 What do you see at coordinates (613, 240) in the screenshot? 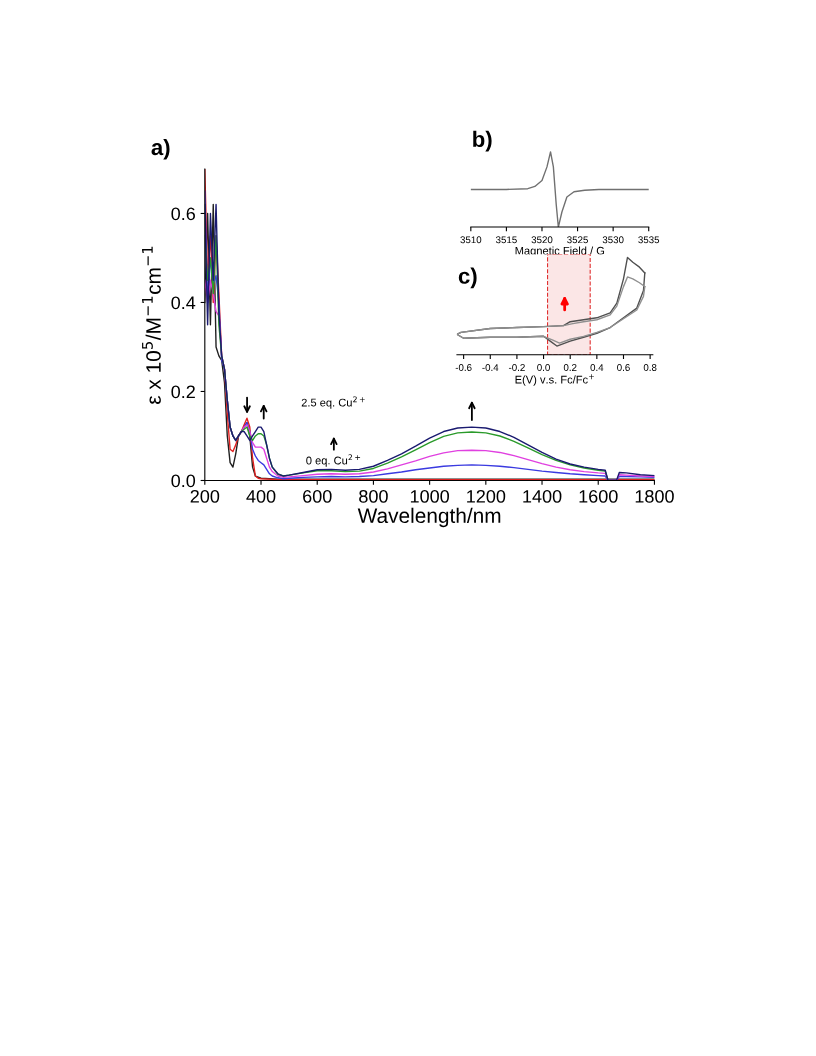
I see `x-tick-label: 3530` at bounding box center [613, 240].